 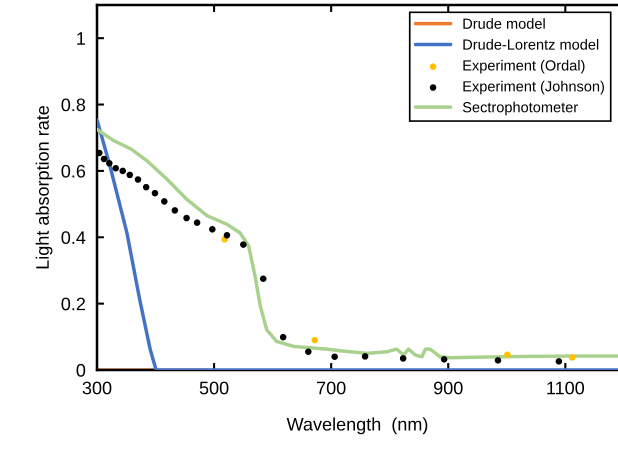 I want to click on x-tick-label: 900, so click(x=448, y=388).